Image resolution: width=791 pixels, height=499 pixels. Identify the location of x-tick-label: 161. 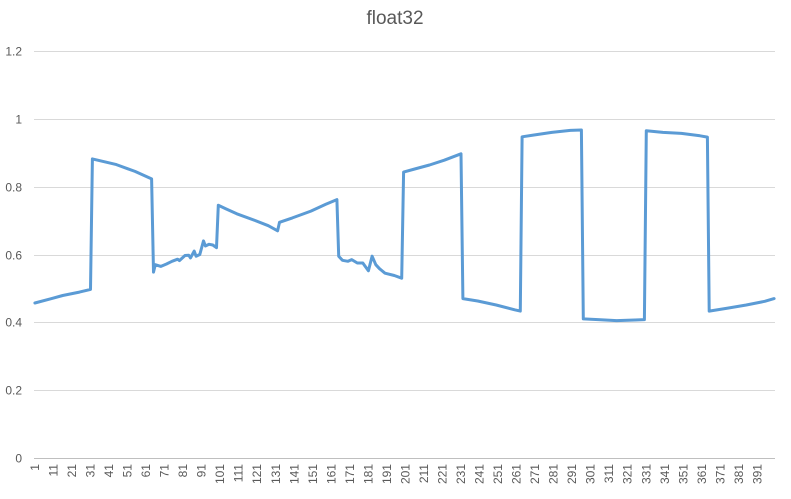
(331, 474).